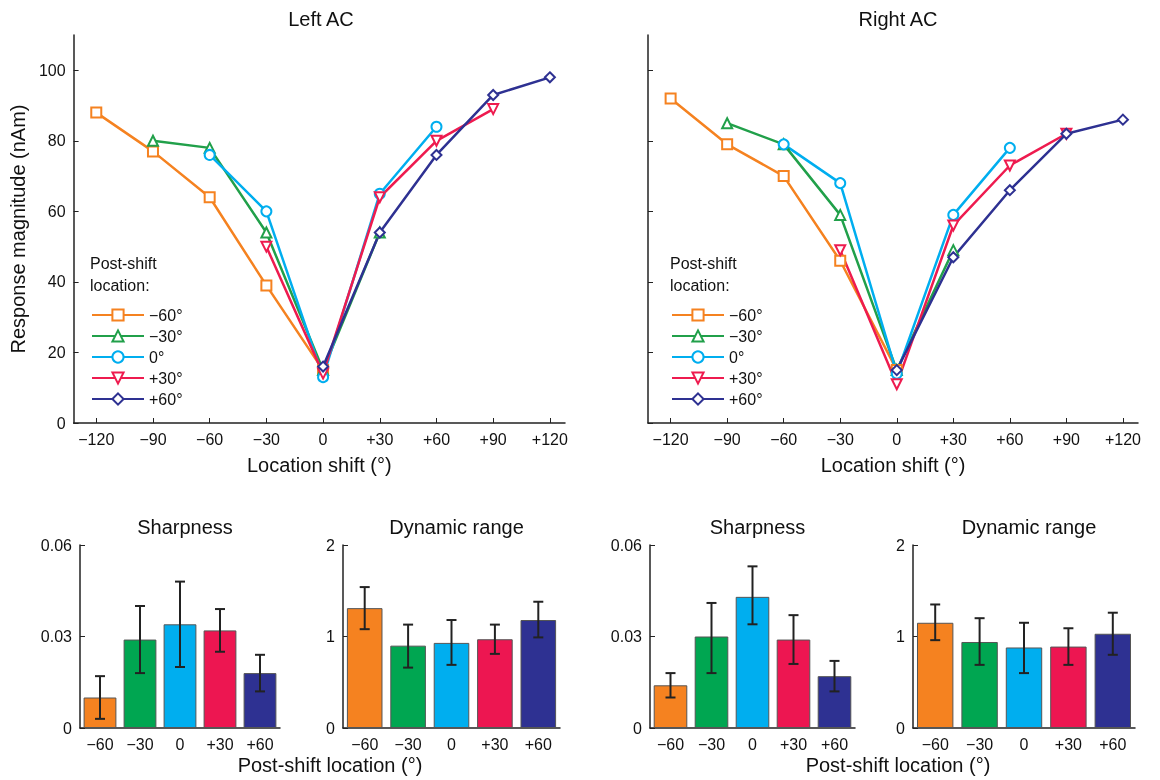 The width and height of the screenshot is (1160, 780). I want to click on y-tick-label: 40, so click(56, 282).